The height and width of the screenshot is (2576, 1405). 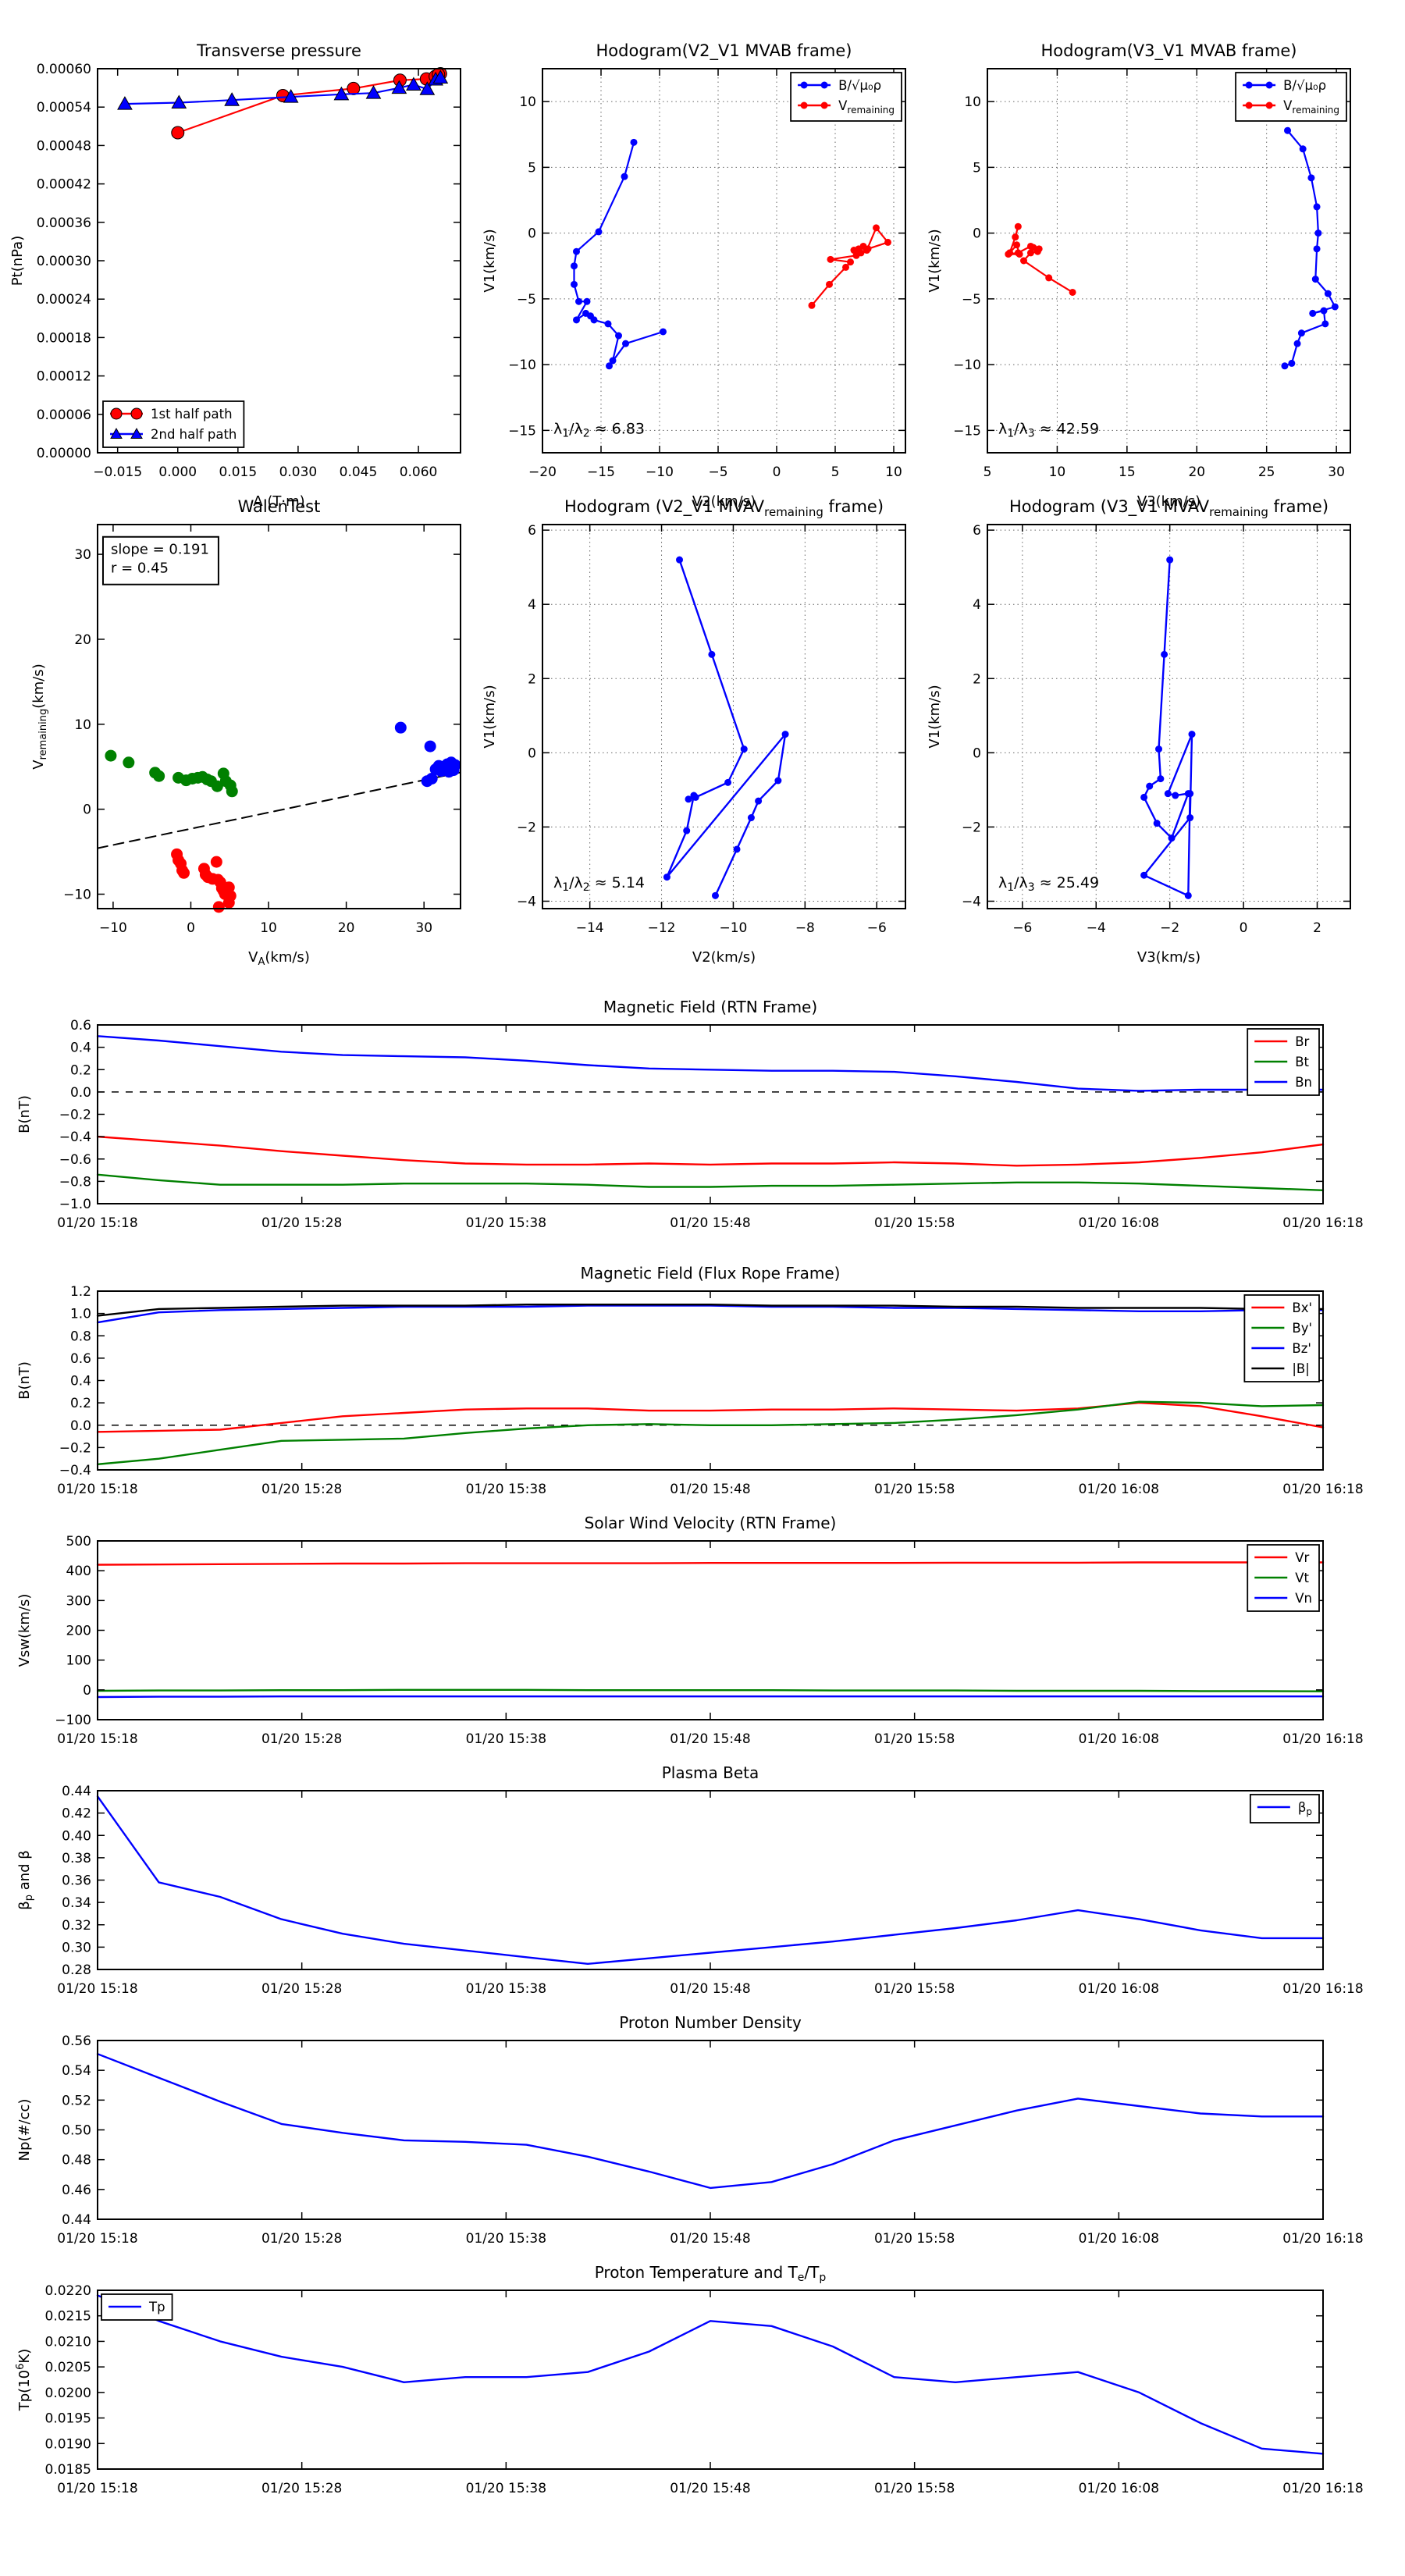 What do you see at coordinates (78, 1631) in the screenshot?
I see `y-tick-label: 200` at bounding box center [78, 1631].